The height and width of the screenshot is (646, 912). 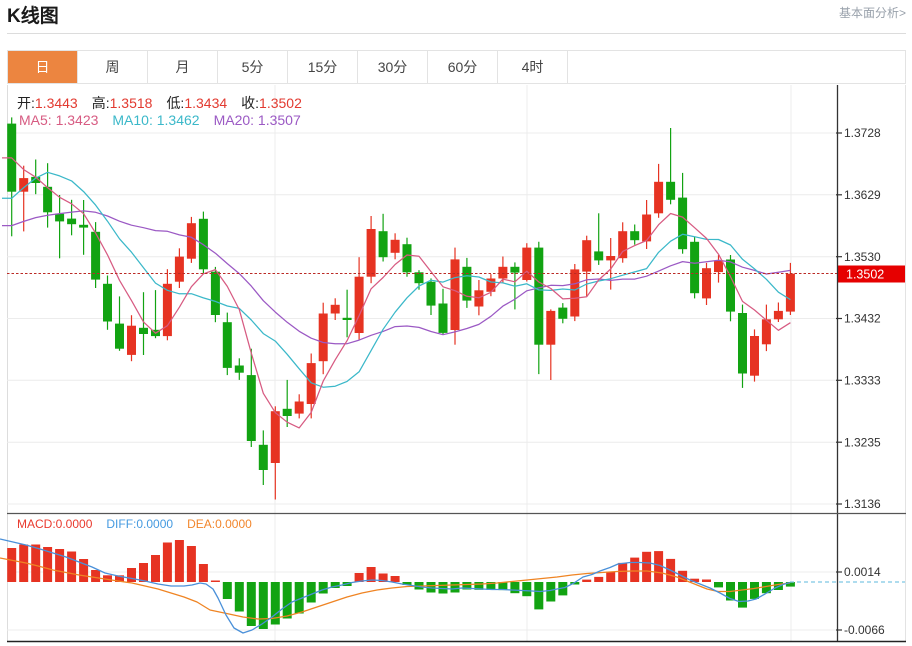 What do you see at coordinates (862, 442) in the screenshot?
I see `svg-text: 1.3235` at bounding box center [862, 442].